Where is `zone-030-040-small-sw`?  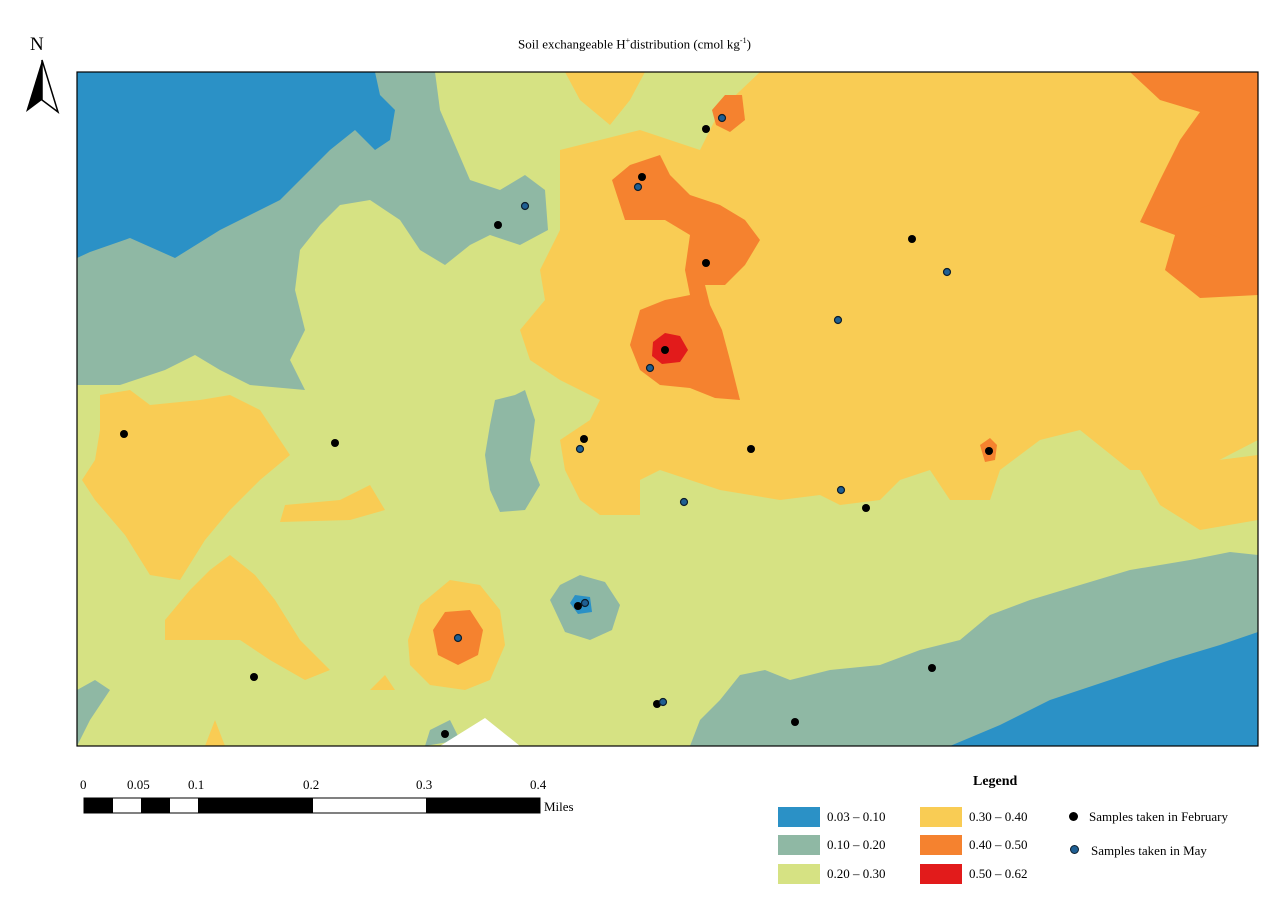 zone-030-040-small-sw is located at coordinates (215, 733).